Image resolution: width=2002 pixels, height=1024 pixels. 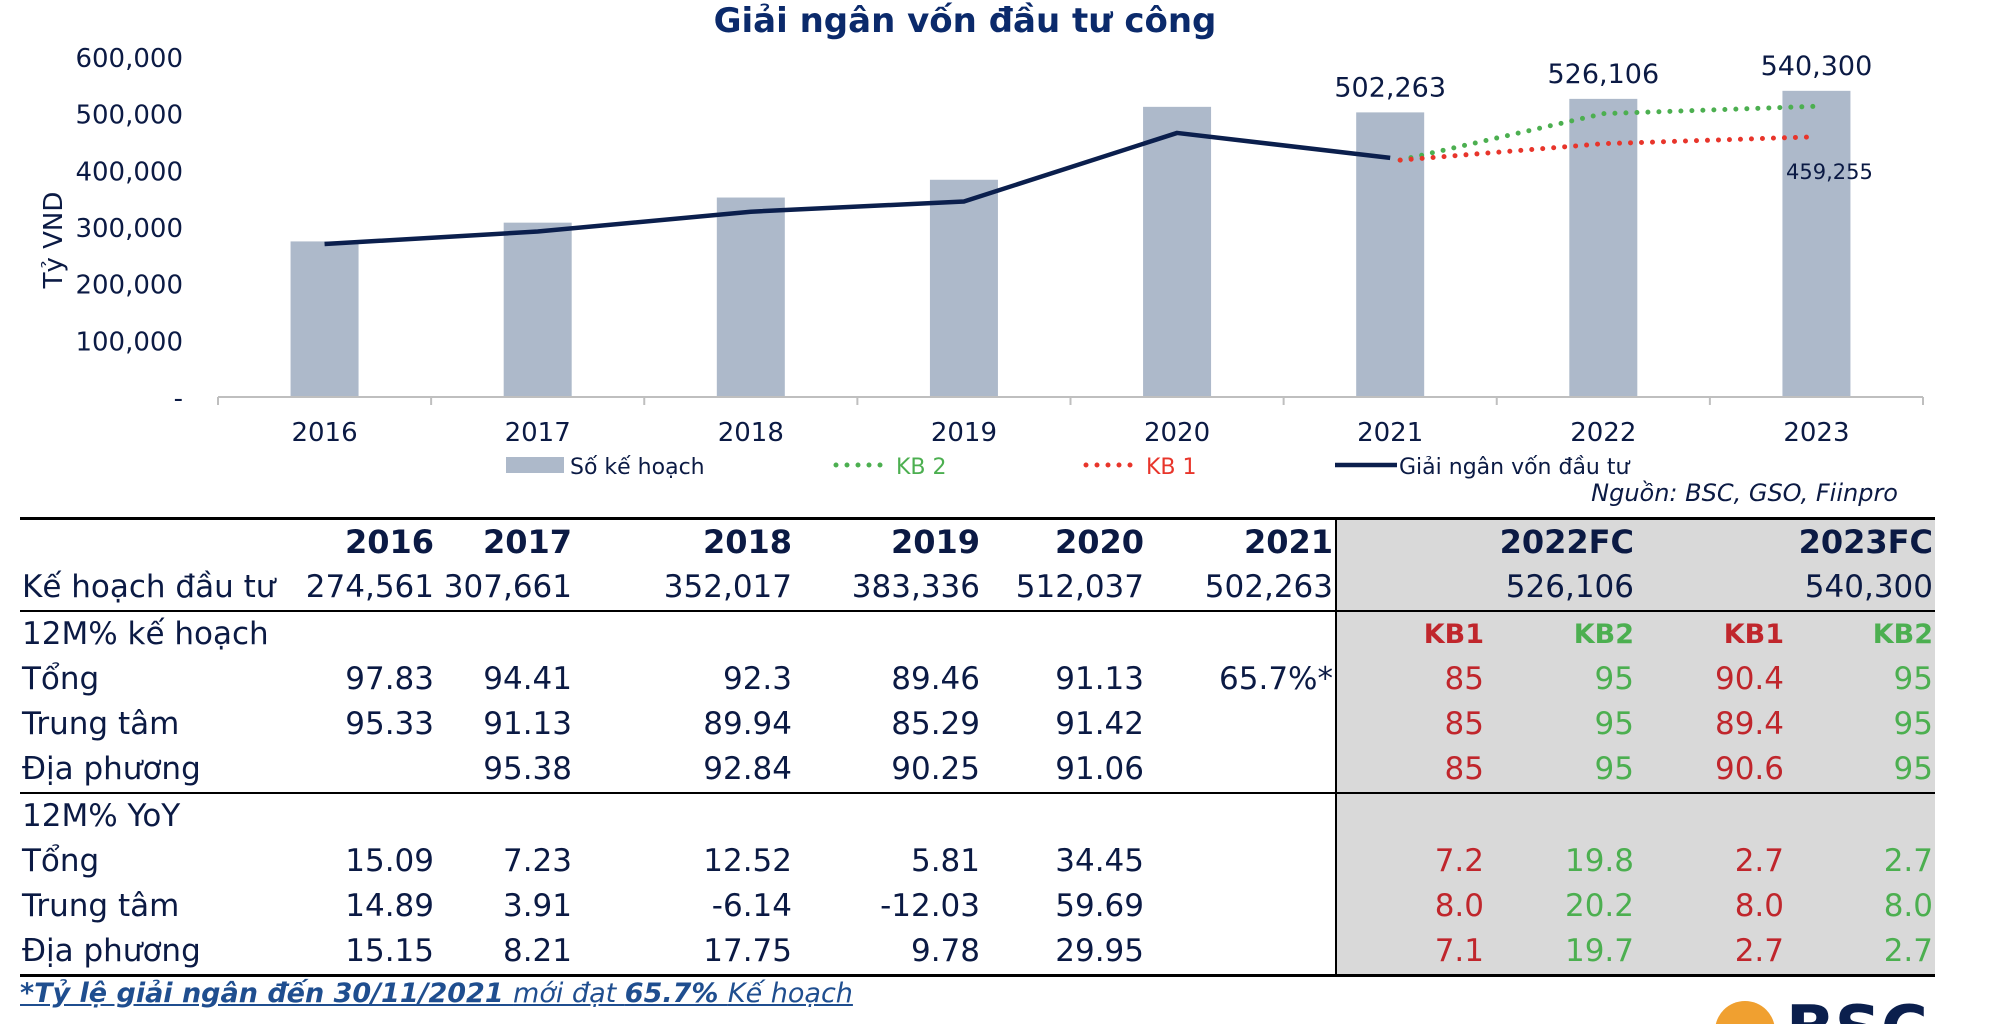 I want to click on data-label: 540,300, so click(x=1817, y=66).